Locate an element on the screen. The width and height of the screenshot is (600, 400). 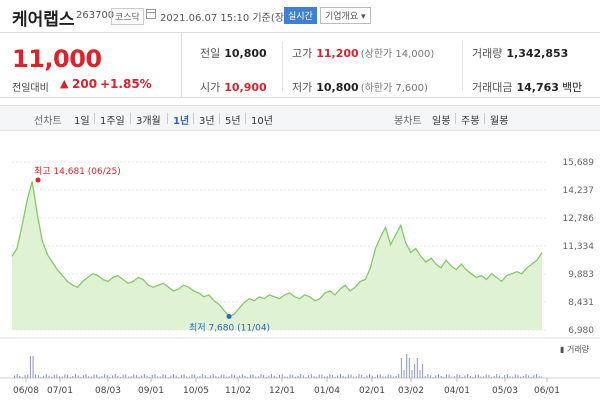
y-tick-label: 15,689 is located at coordinates (579, 163).